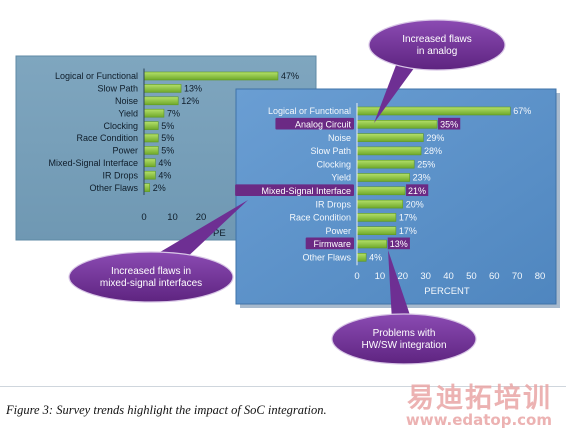 Image resolution: width=566 pixels, height=430 pixels. What do you see at coordinates (400, 285) in the screenshot?
I see `callout-hwsw-pointer` at bounding box center [400, 285].